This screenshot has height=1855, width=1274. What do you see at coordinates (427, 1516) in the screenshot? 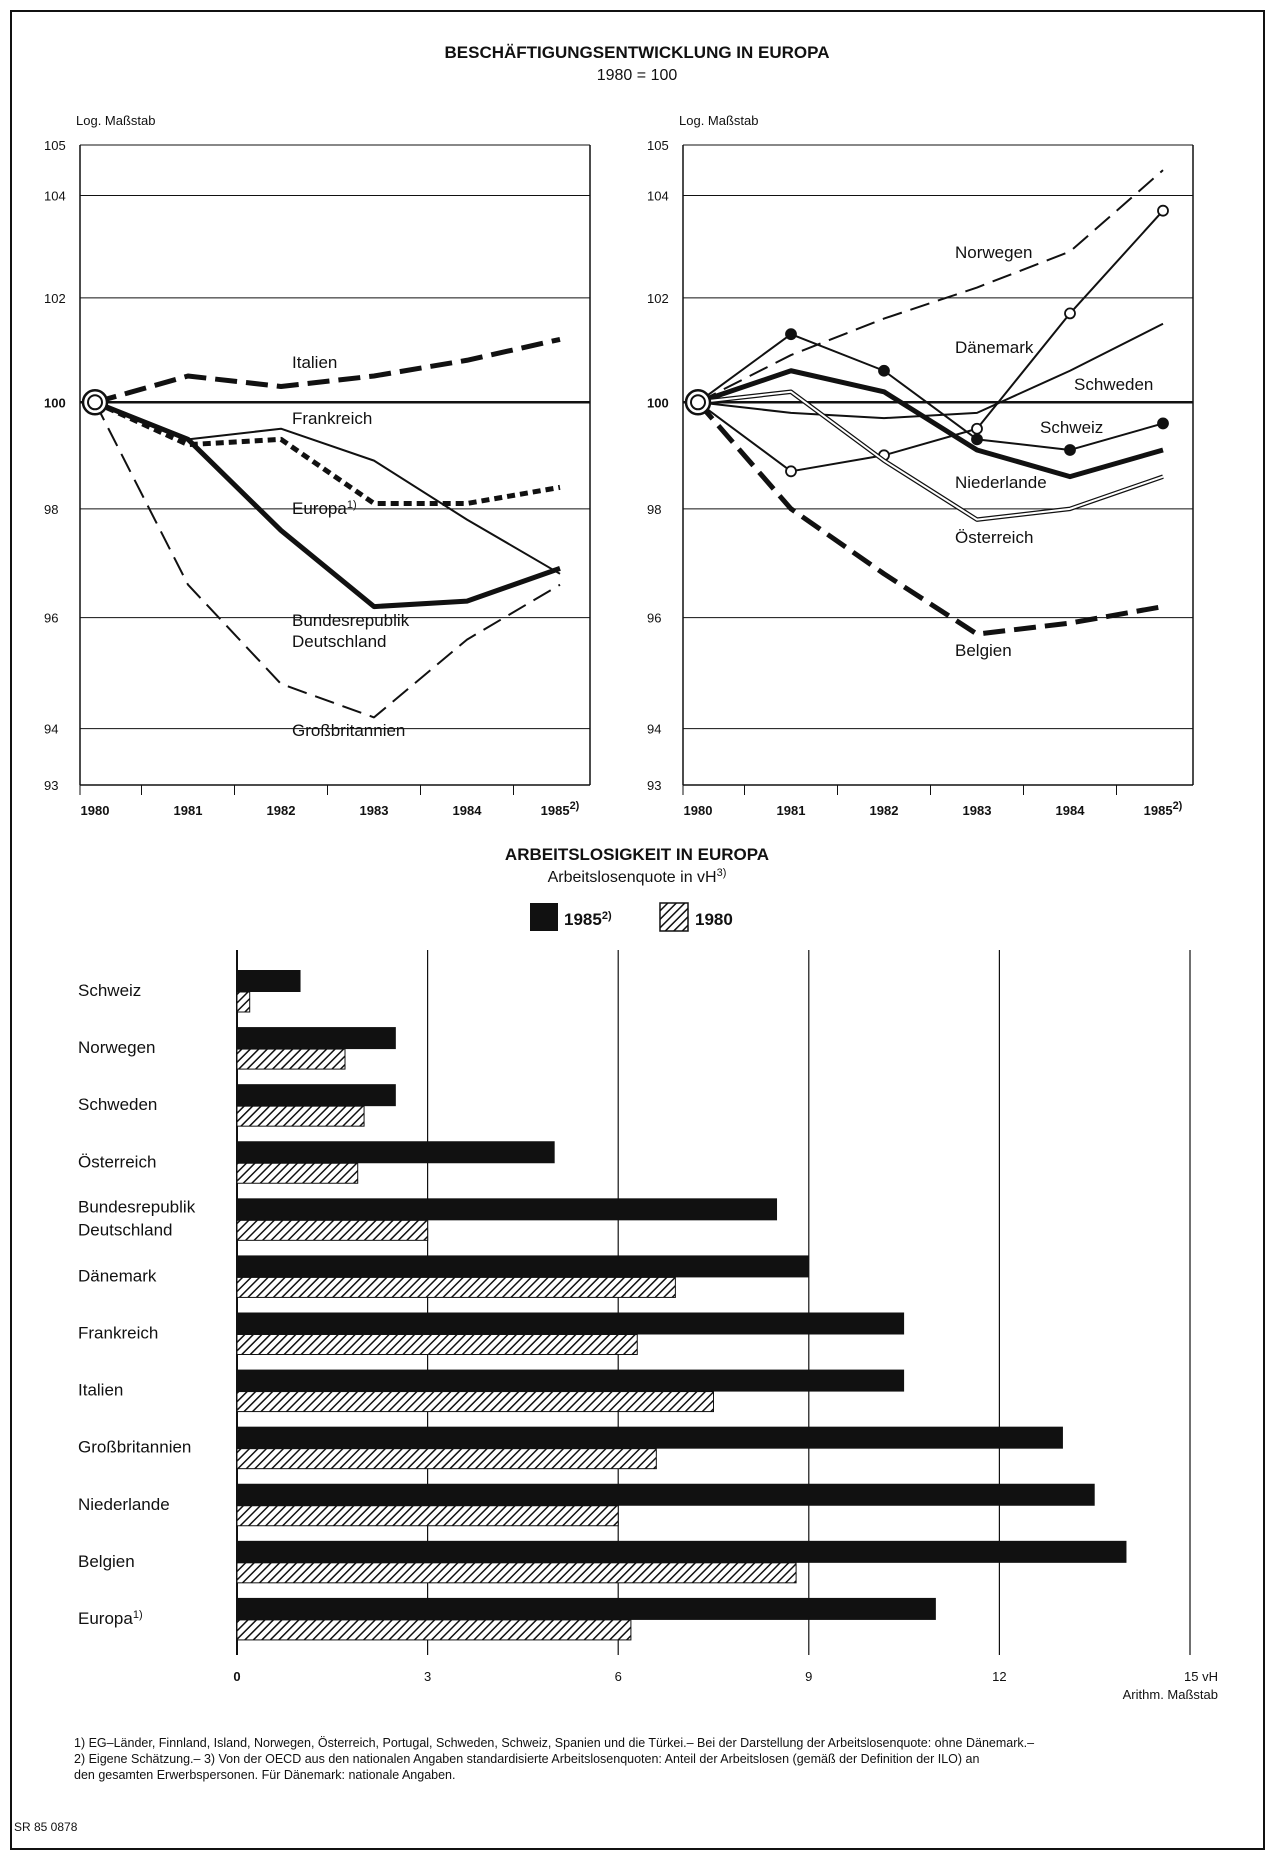
I see `bar-1980-niederlande` at bounding box center [427, 1516].